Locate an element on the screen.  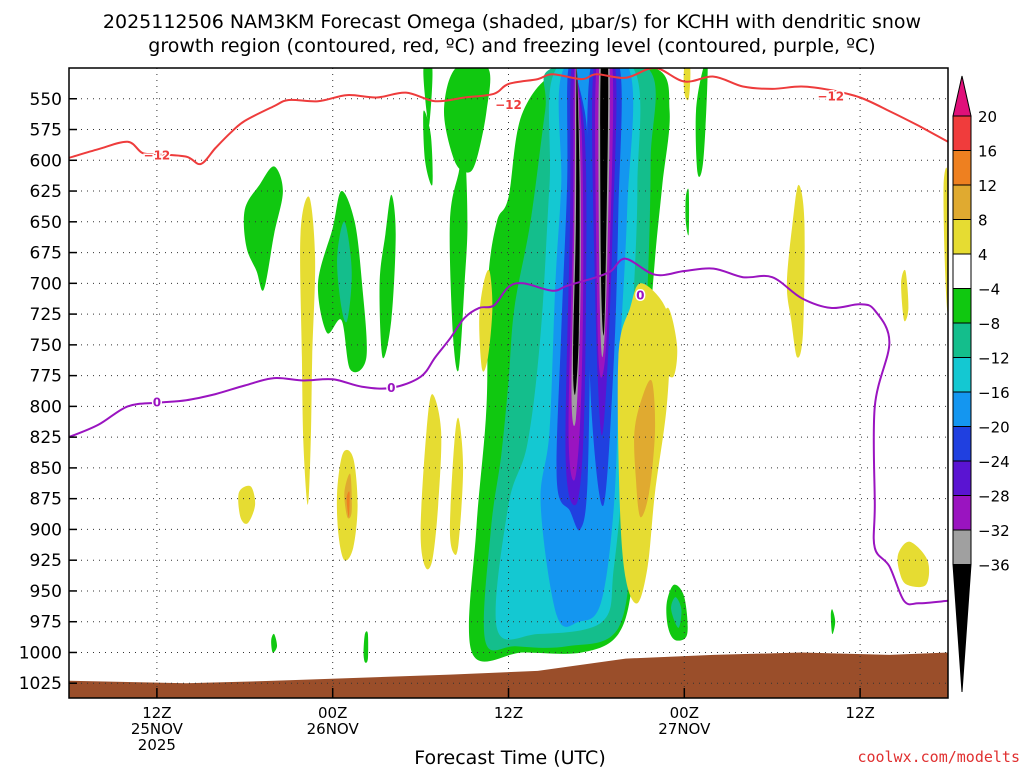
x-tick-label-42-1: 27NOV is located at coordinates (684, 729).